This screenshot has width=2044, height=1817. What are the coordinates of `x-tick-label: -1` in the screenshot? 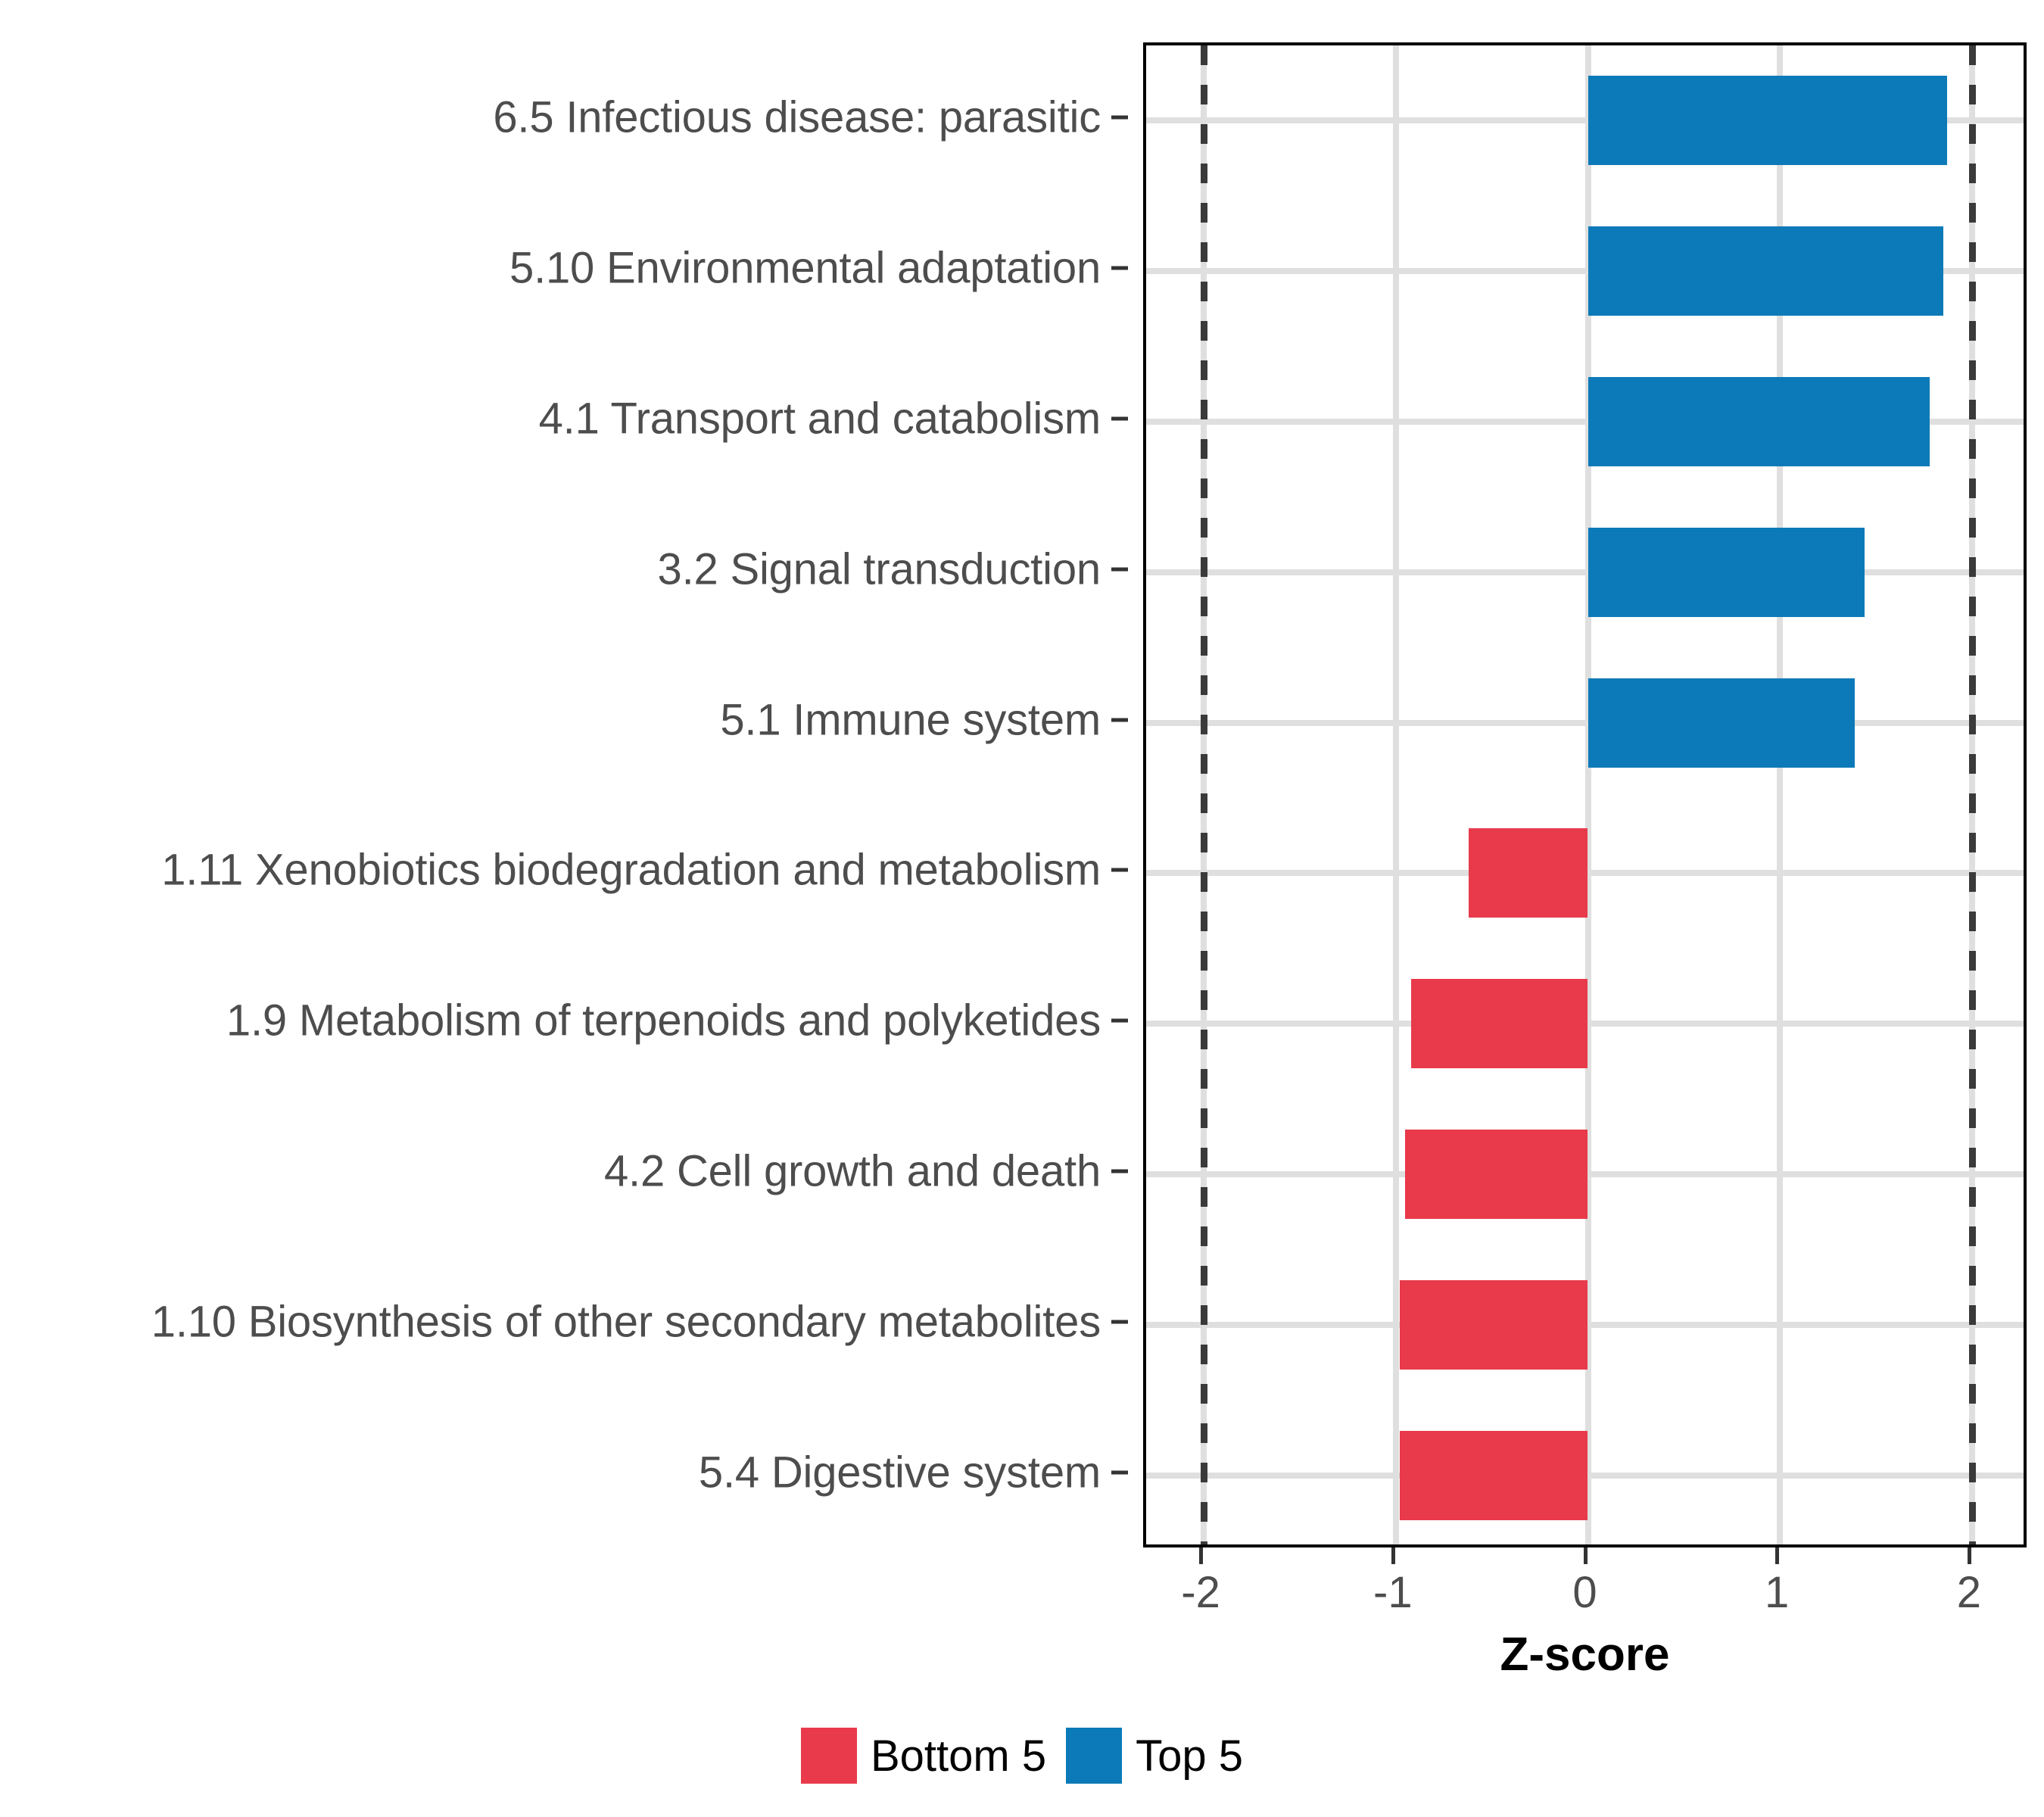 It's located at (1393, 1592).